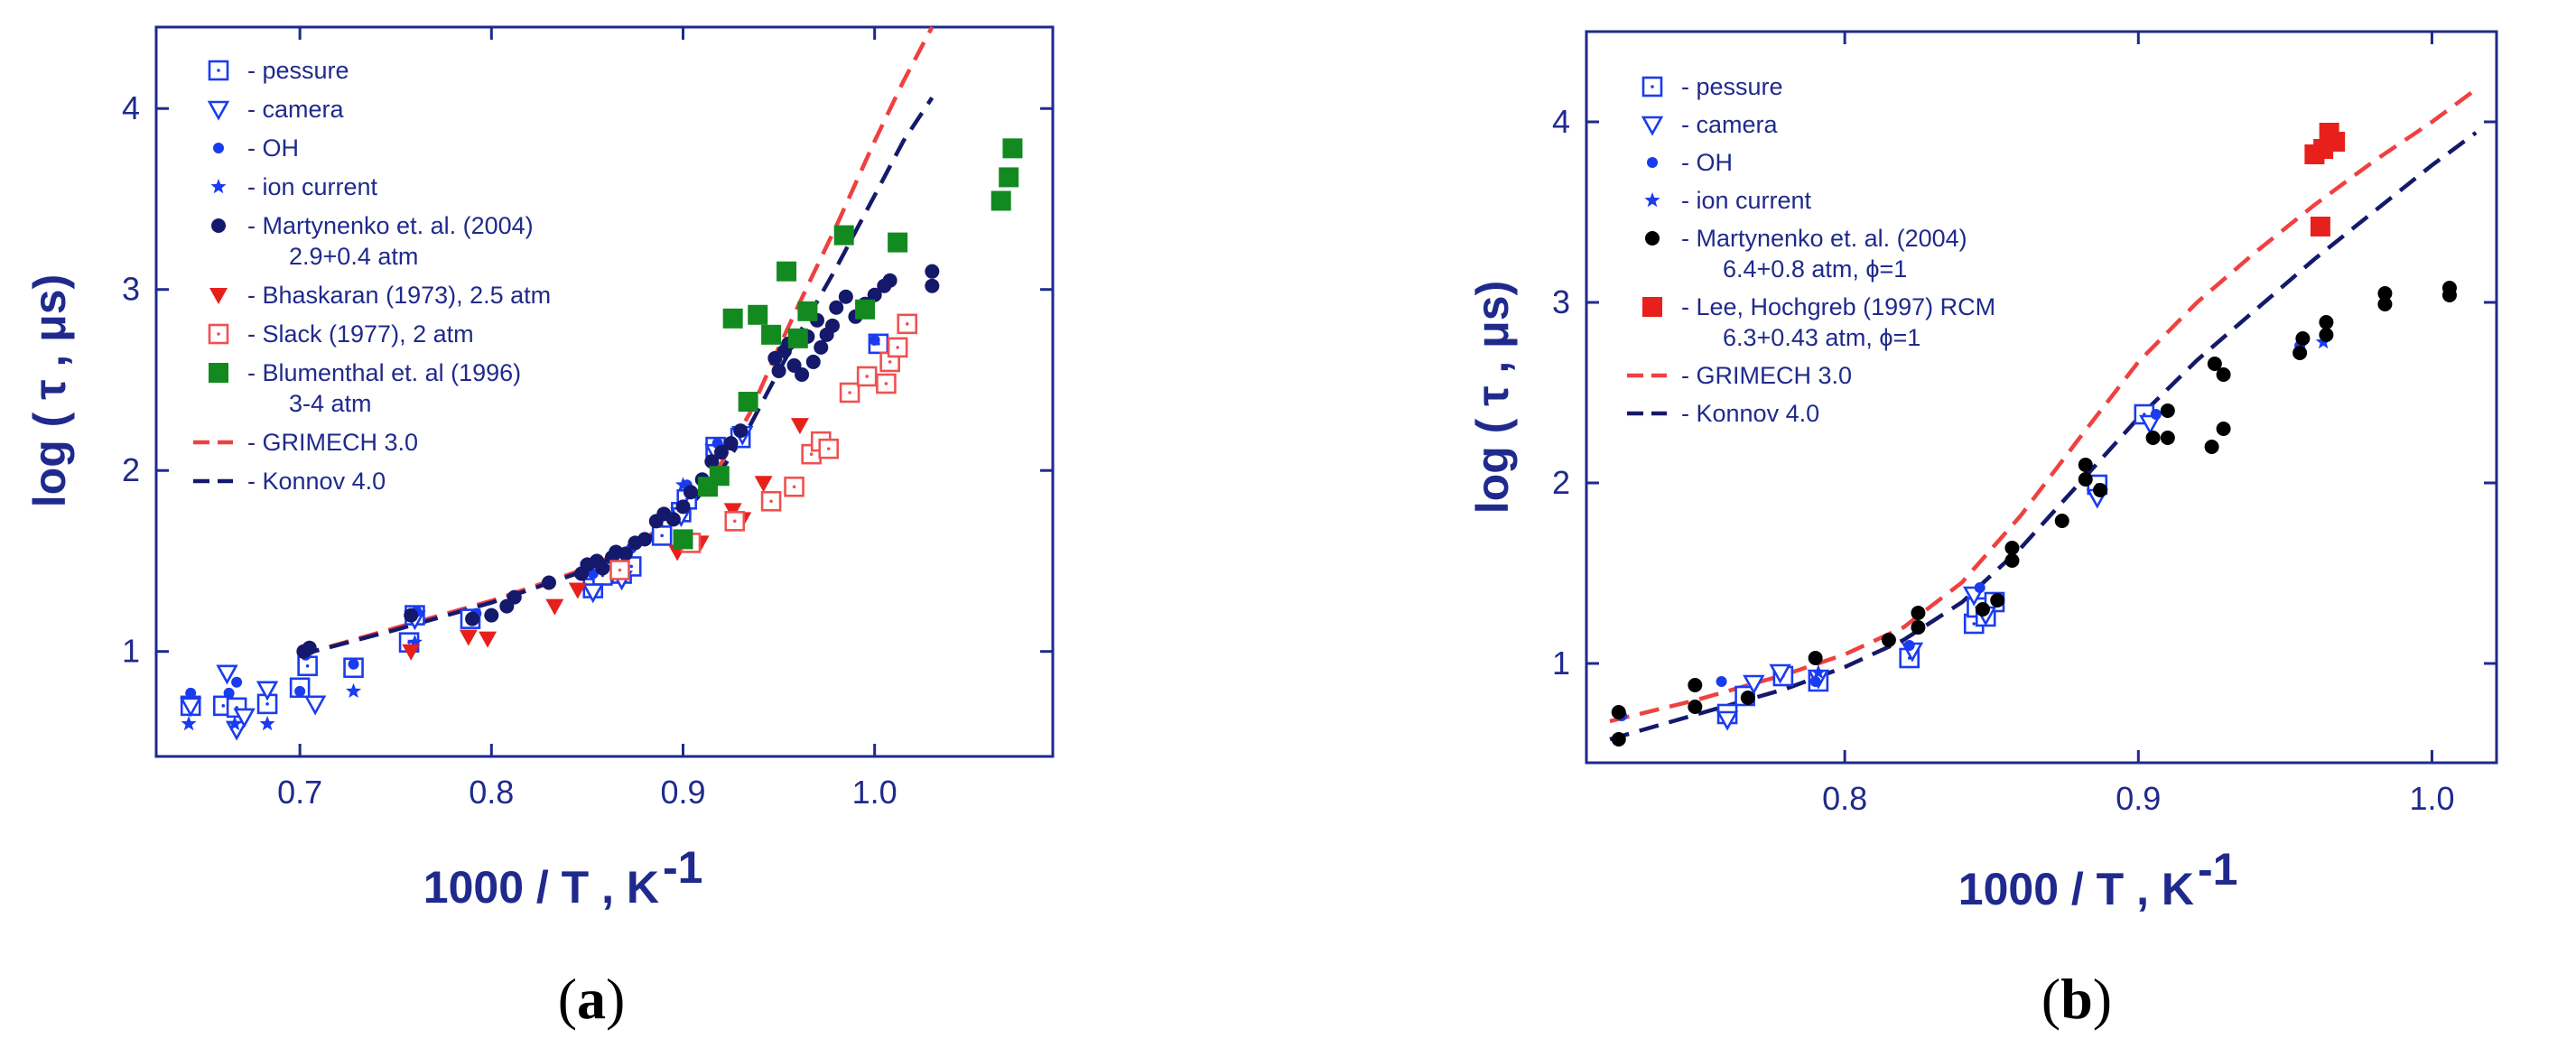 This screenshot has height=1048, width=2576. I want to click on legend-item-pessure: - pessure, so click(278, 70).